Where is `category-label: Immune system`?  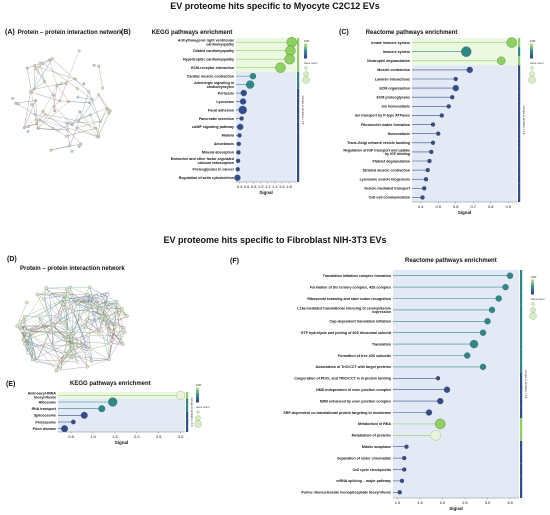 category-label: Immune system is located at coordinates (396, 52).